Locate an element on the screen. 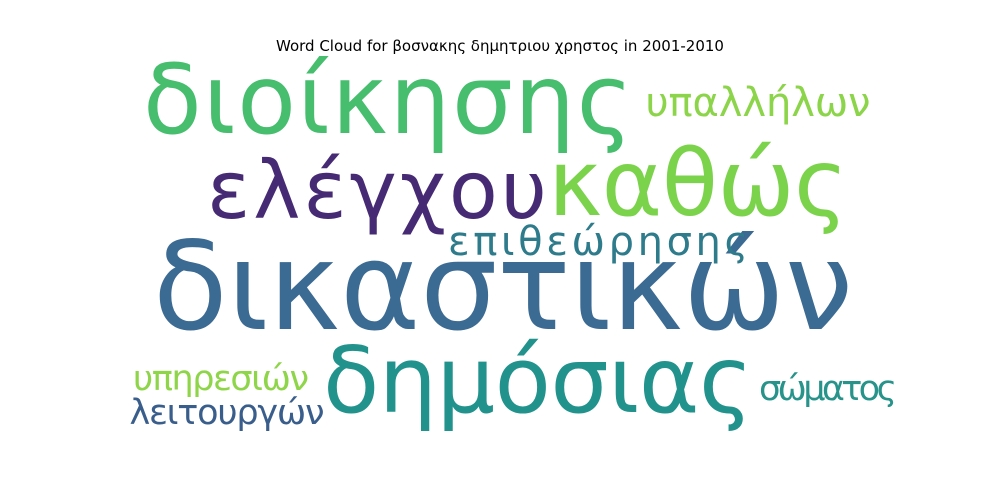  word-4: δημόσιας is located at coordinates (538, 380).